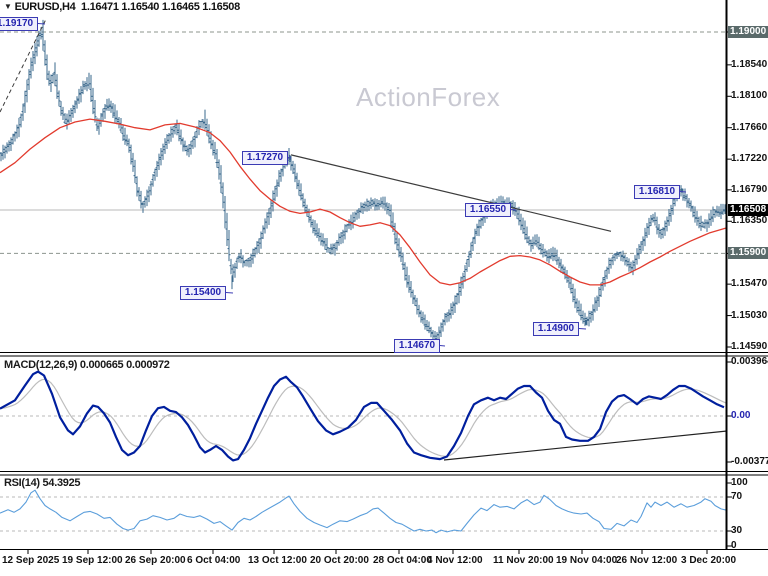 This screenshot has width=768, height=576. I want to click on date-axis-label: 11 Nov 20:00, so click(523, 560).